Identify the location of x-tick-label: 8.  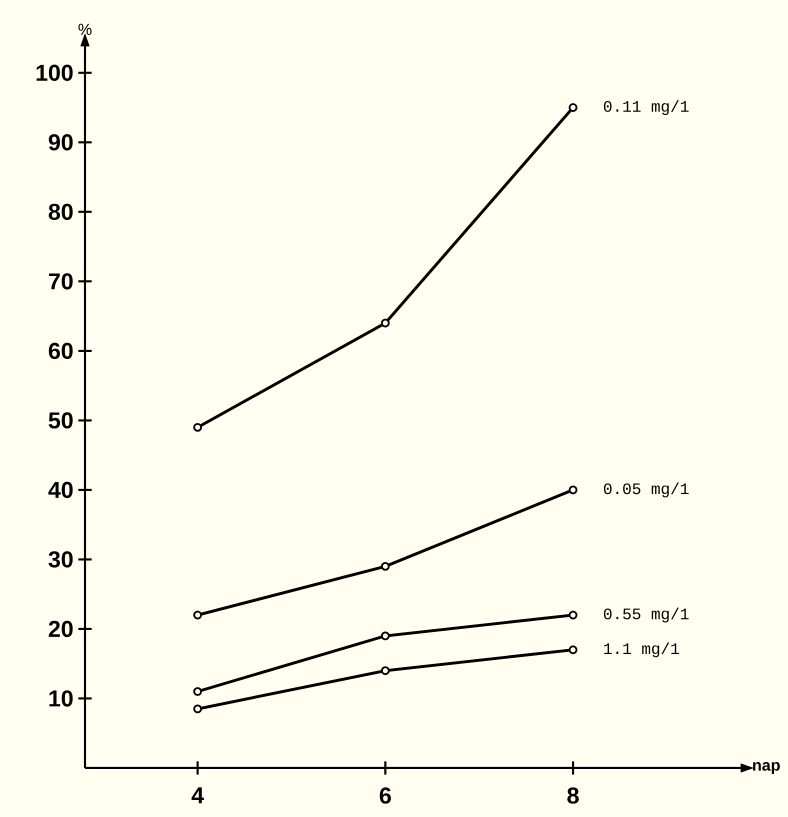
(573, 795).